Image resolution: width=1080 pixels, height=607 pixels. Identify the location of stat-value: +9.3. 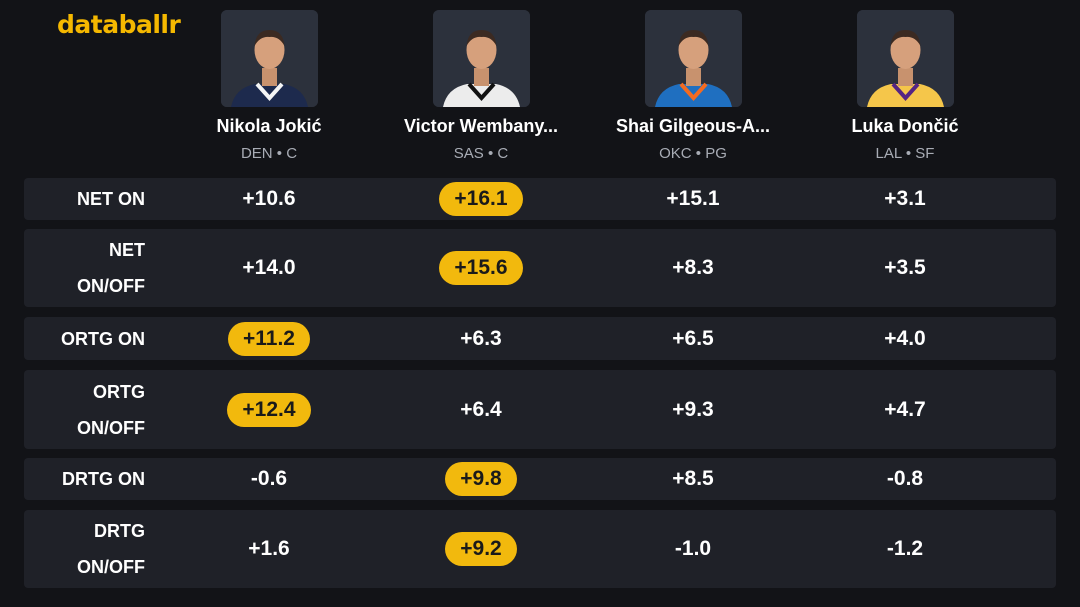
(693, 409).